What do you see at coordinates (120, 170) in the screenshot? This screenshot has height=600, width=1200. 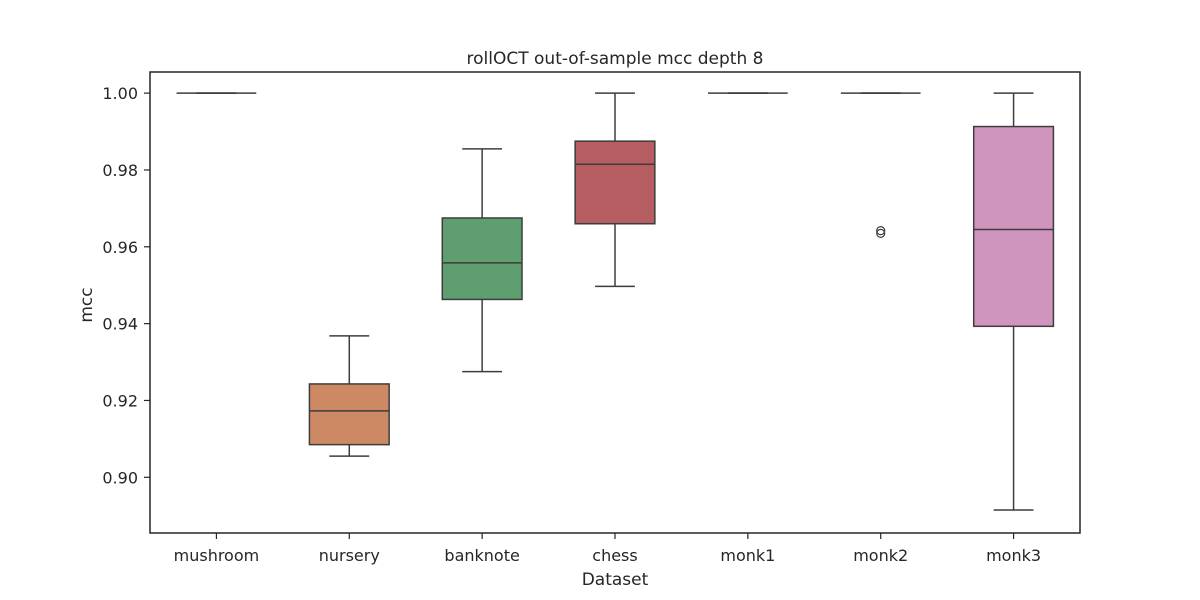 I see `y-tick-label: 0.98` at bounding box center [120, 170].